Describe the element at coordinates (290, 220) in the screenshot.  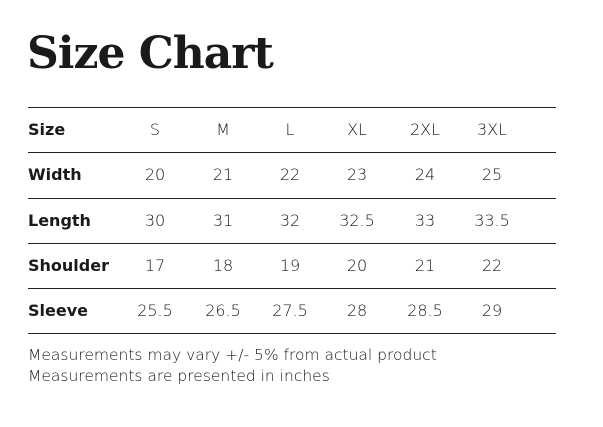
I see `row-cell: 32` at that location.